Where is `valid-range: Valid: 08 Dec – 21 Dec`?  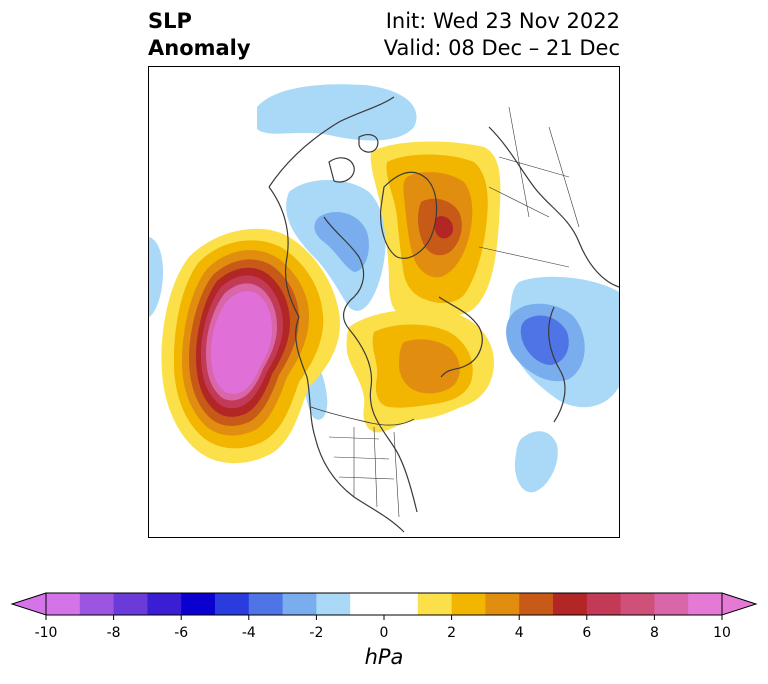
valid-range: Valid: 08 Dec – 21 Dec is located at coordinates (501, 48).